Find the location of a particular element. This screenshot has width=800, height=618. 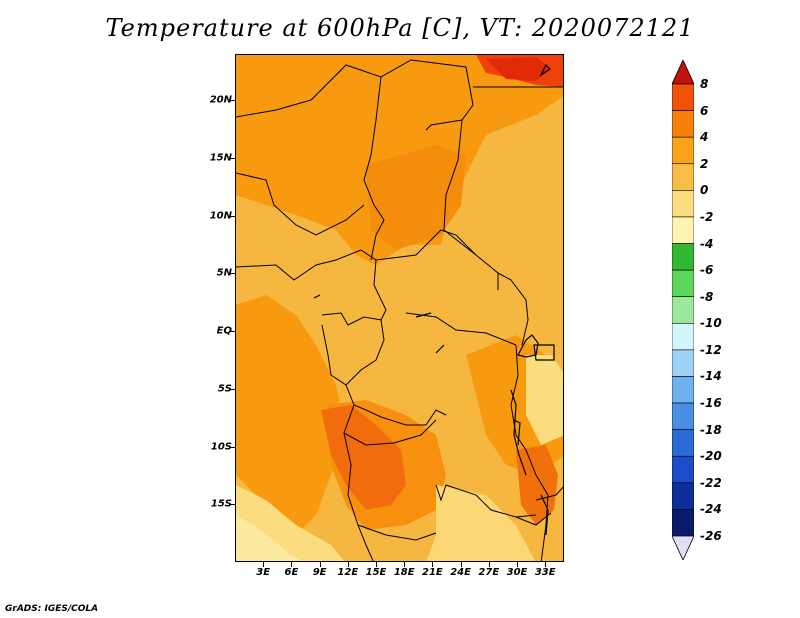

colorbar-label: 0 is located at coordinates (704, 190).